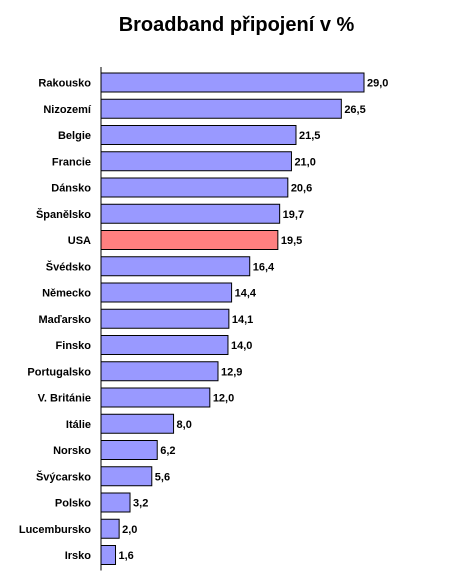 This screenshot has width=473, height=577. Describe the element at coordinates (246, 294) in the screenshot. I see `value-label: 14,4` at that location.